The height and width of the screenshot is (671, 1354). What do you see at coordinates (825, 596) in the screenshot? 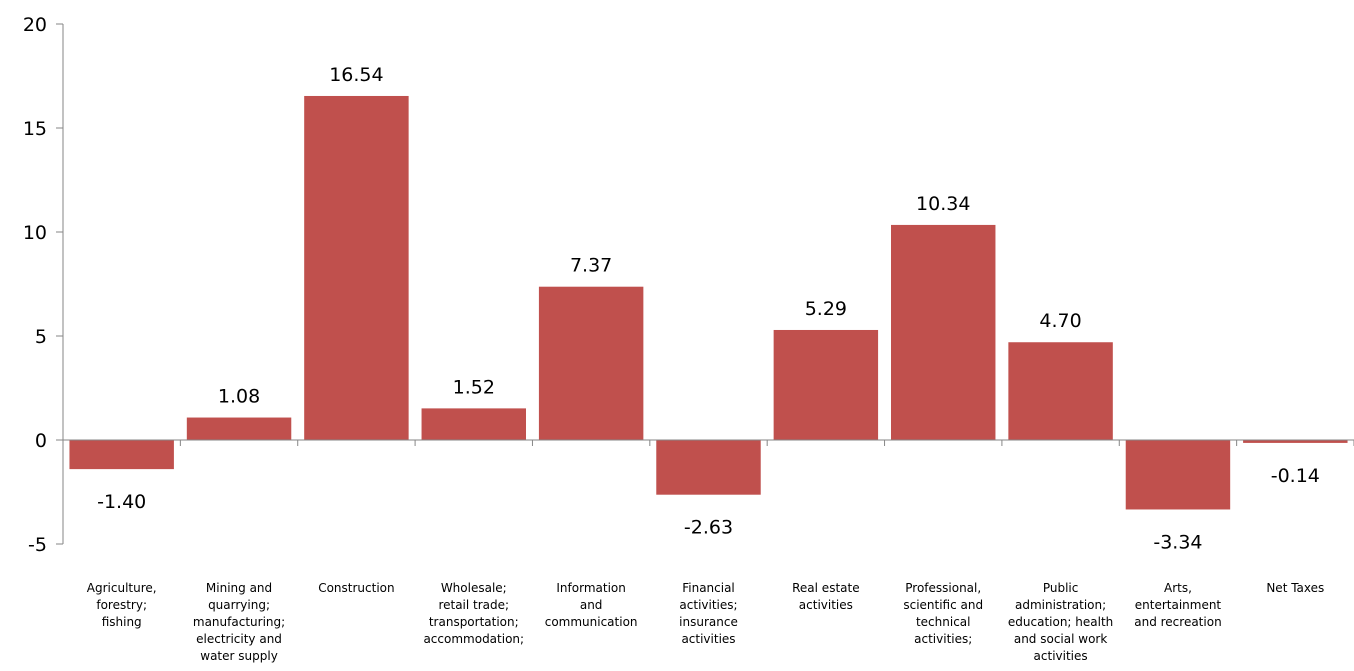
I see `category-label: Real estate activities` at bounding box center [825, 596].